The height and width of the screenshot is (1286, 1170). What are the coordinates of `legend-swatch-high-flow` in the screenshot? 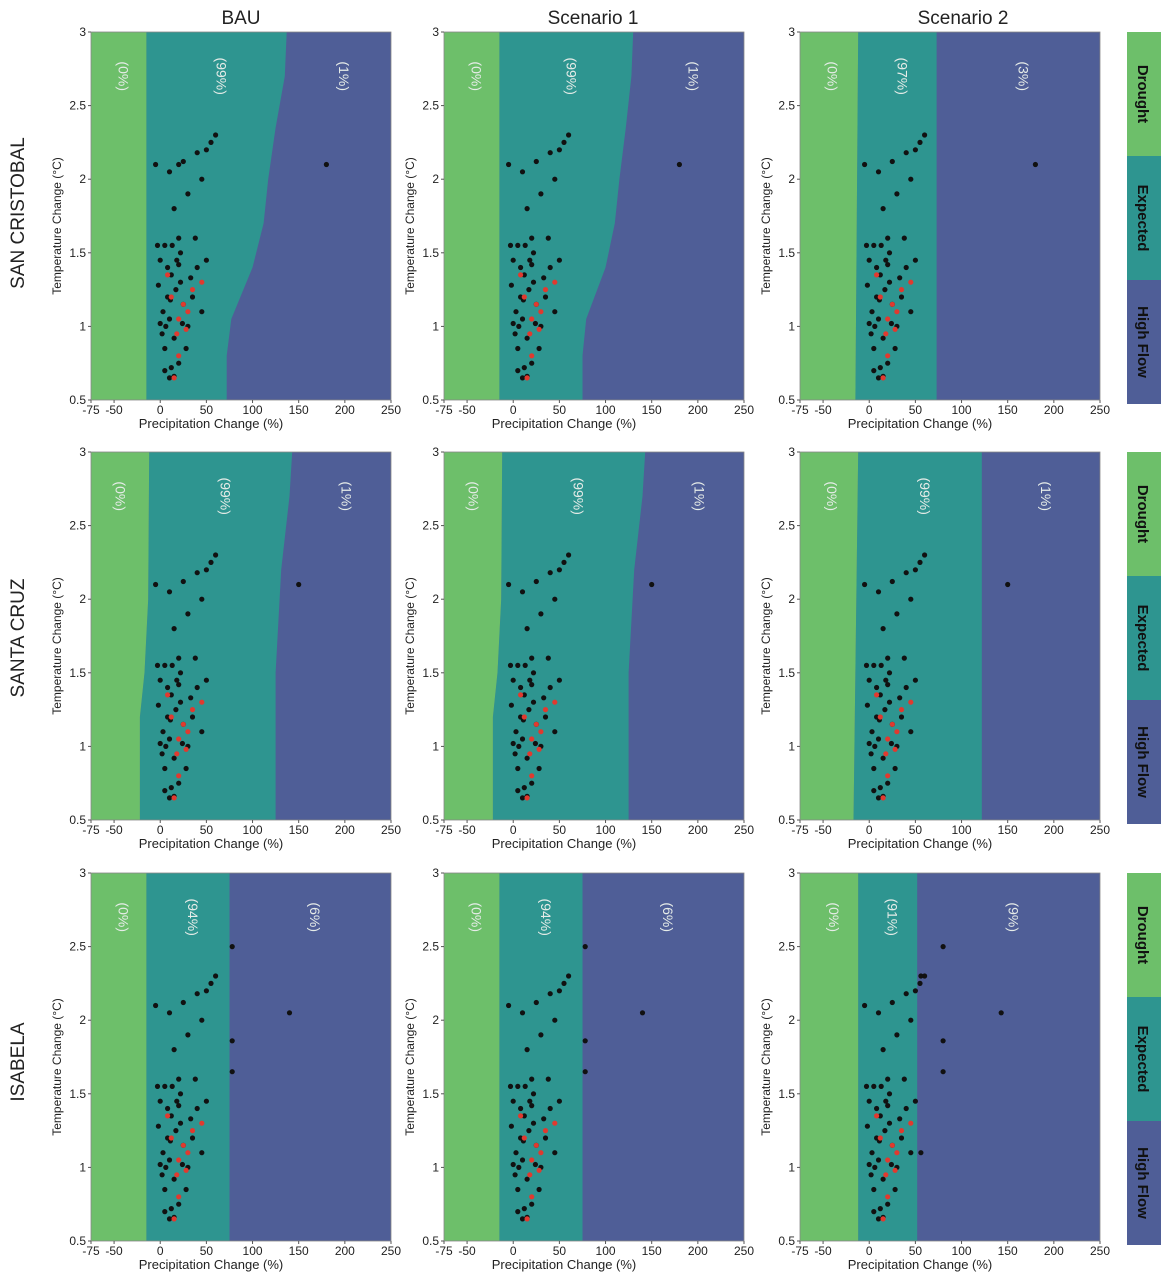 It's located at (1144, 762).